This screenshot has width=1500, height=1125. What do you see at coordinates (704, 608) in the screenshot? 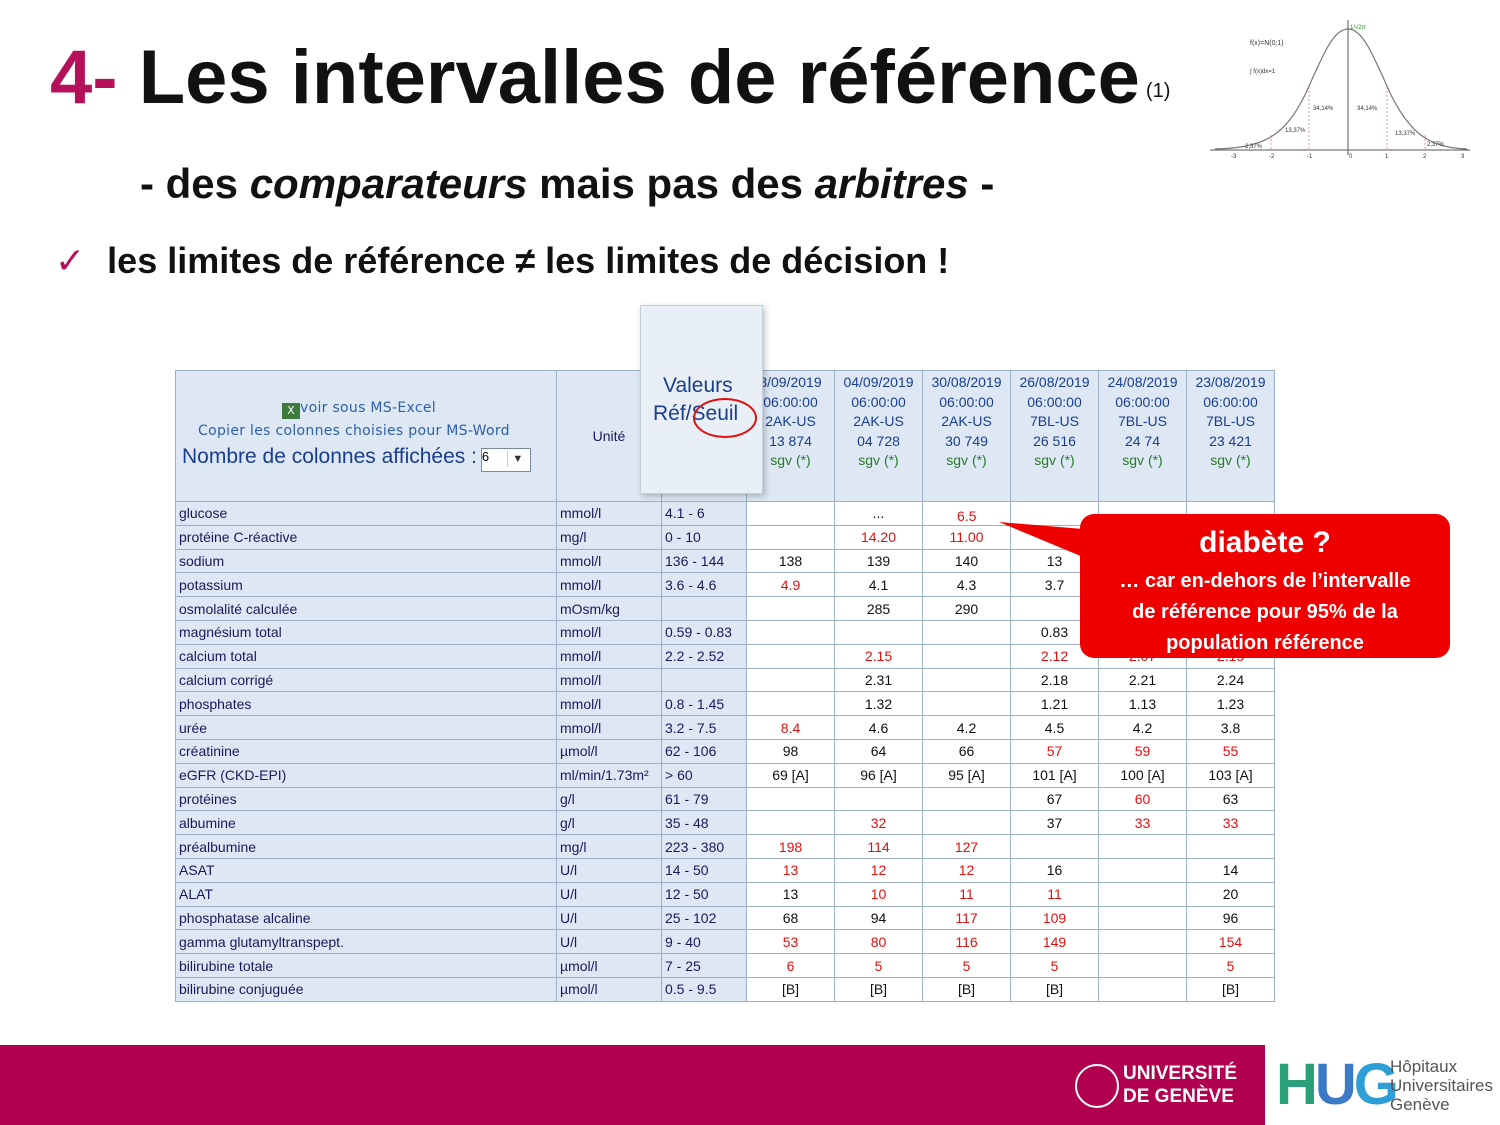
I see `reference-range-cell` at bounding box center [704, 608].